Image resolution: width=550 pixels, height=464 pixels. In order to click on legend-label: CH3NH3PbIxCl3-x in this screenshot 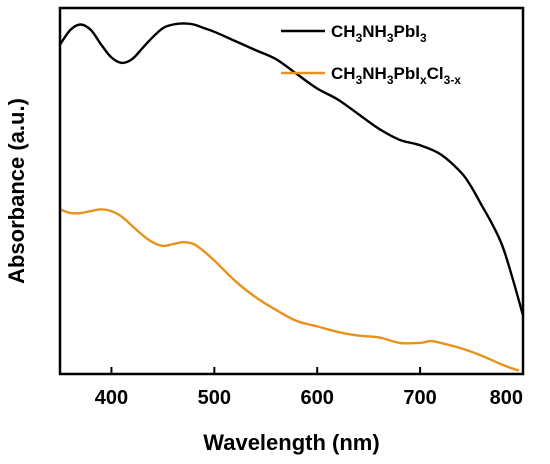, I will do `click(396, 75)`.